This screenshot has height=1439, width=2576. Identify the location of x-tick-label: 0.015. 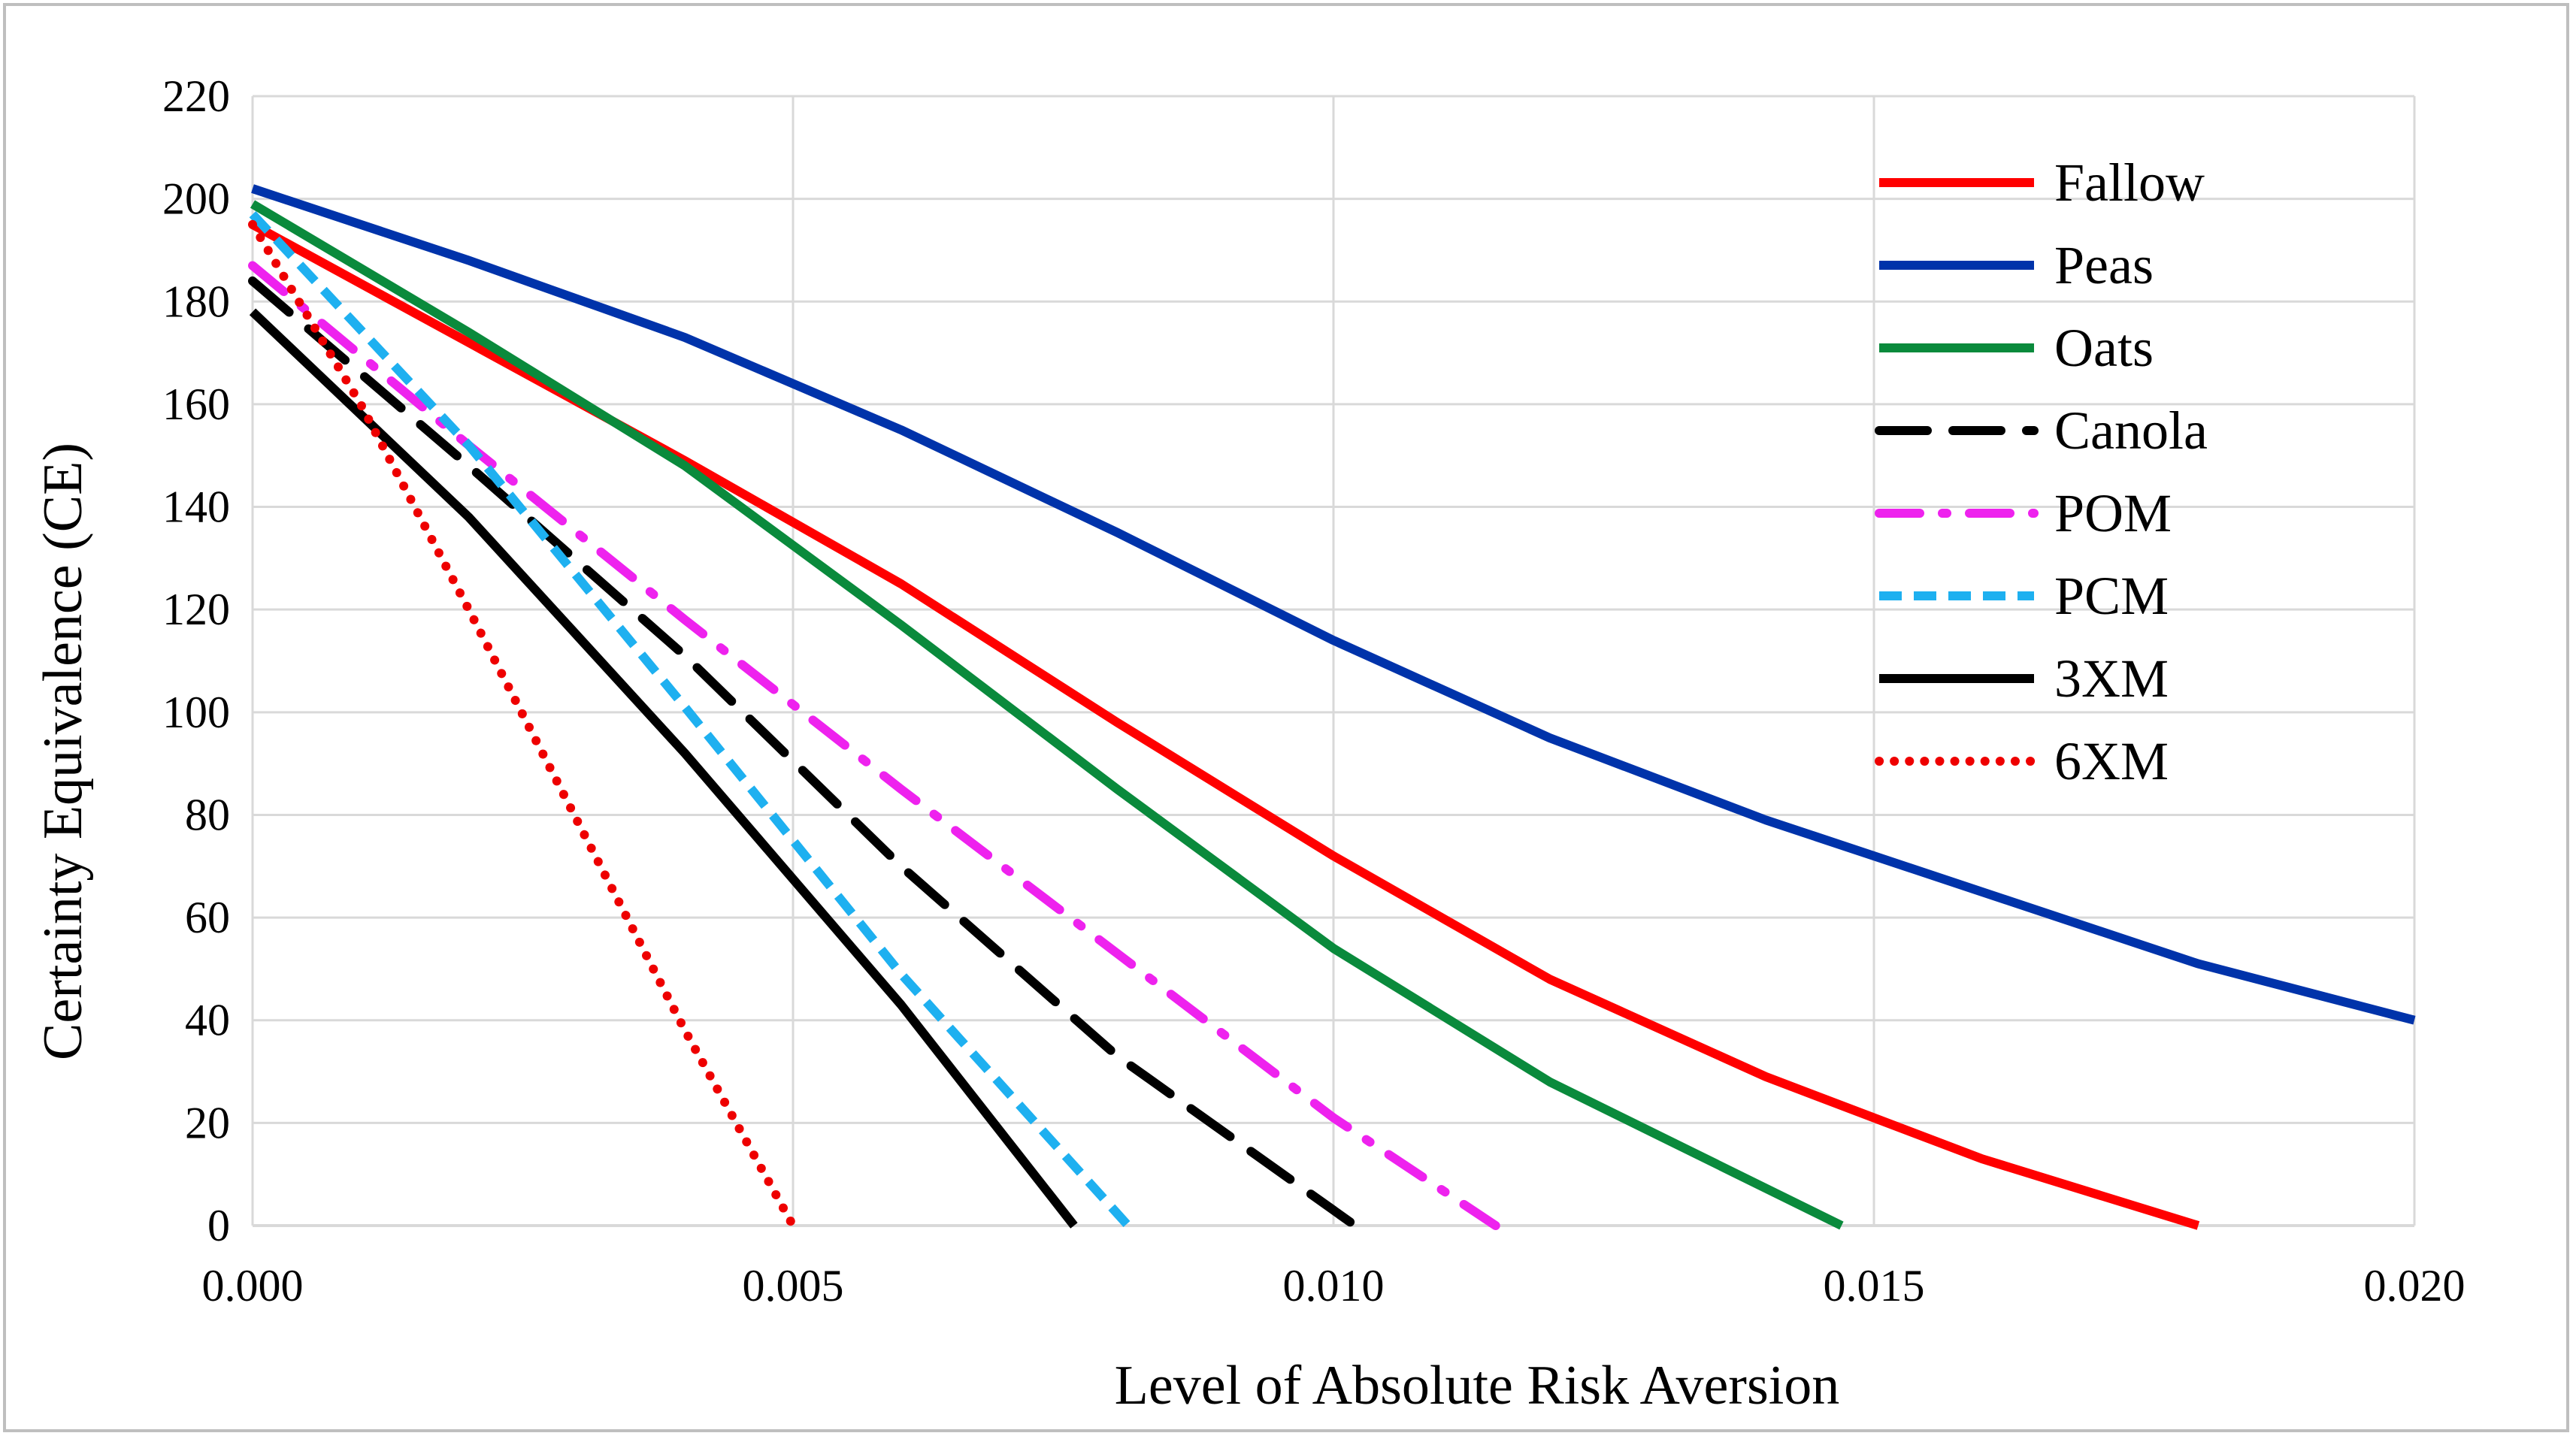
(1874, 1286).